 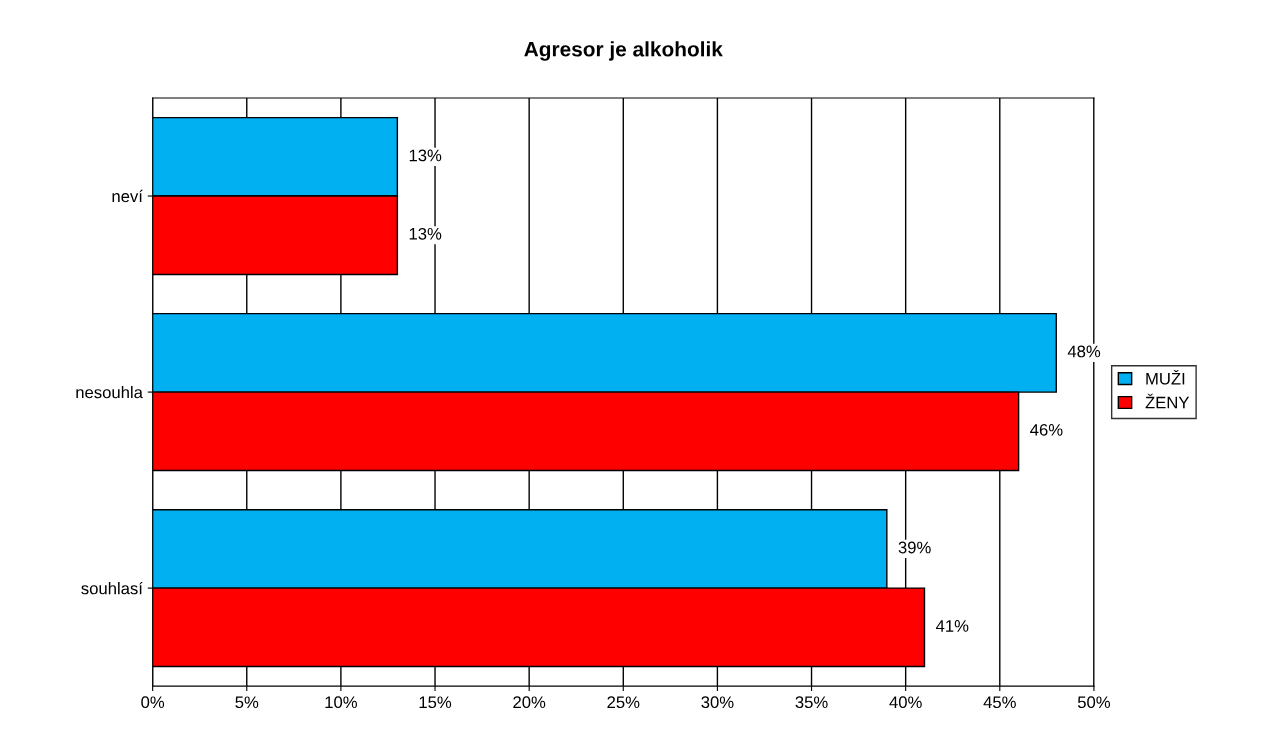 I want to click on y-tick-label: souhlasí, so click(x=112, y=588).